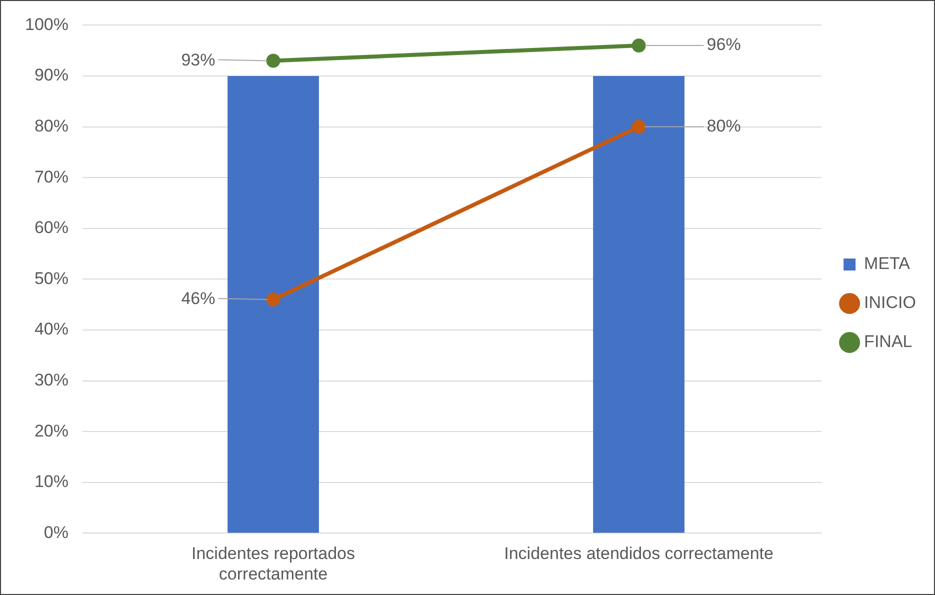 The height and width of the screenshot is (595, 935). What do you see at coordinates (273, 564) in the screenshot?
I see `x-tick-label: Incidentes reportados correctamente` at bounding box center [273, 564].